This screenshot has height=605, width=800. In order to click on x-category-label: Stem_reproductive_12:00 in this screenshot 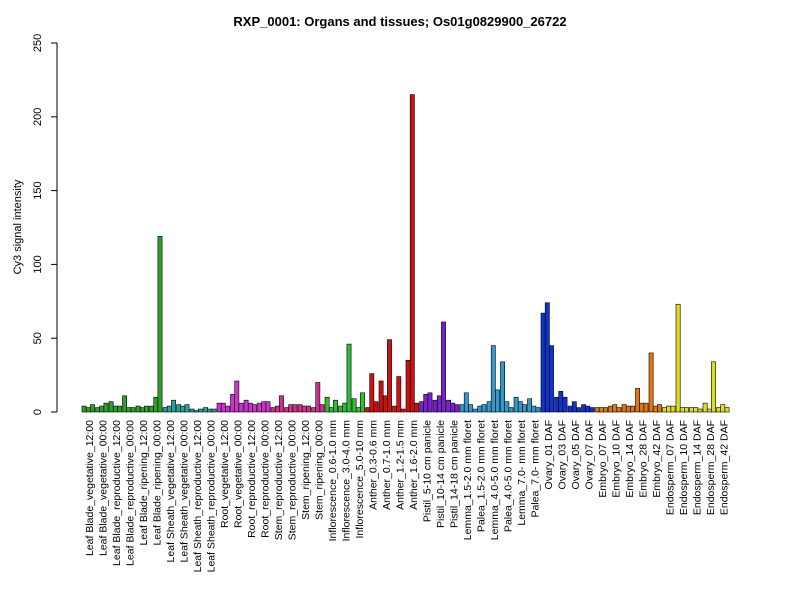, I will do `click(279, 480)`.